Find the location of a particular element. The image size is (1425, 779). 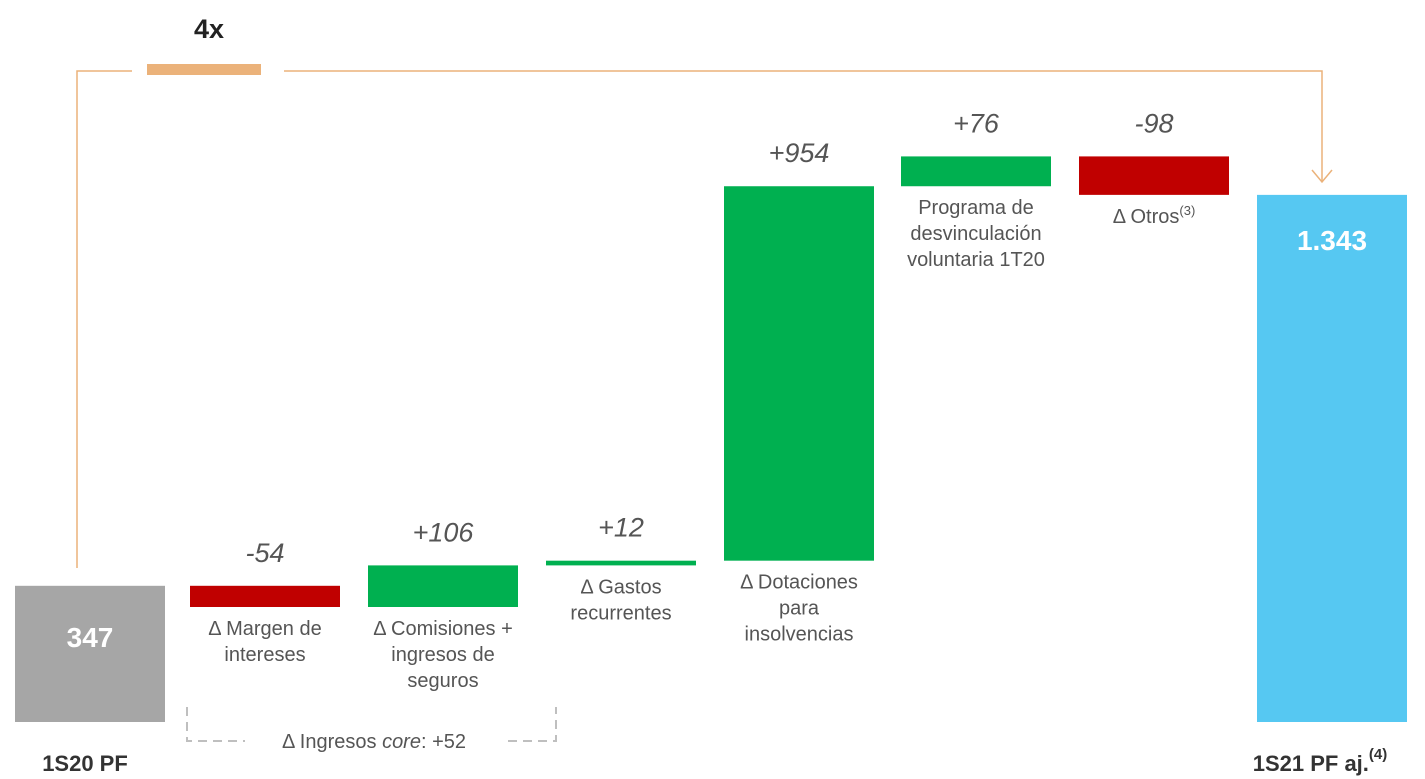

connector-line-right is located at coordinates (803, 126).